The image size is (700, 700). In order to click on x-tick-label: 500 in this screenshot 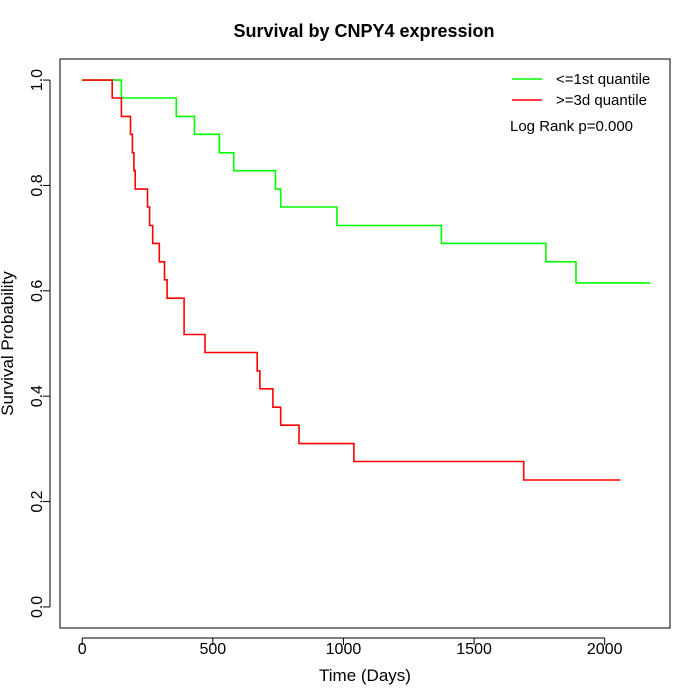, I will do `click(212, 649)`.